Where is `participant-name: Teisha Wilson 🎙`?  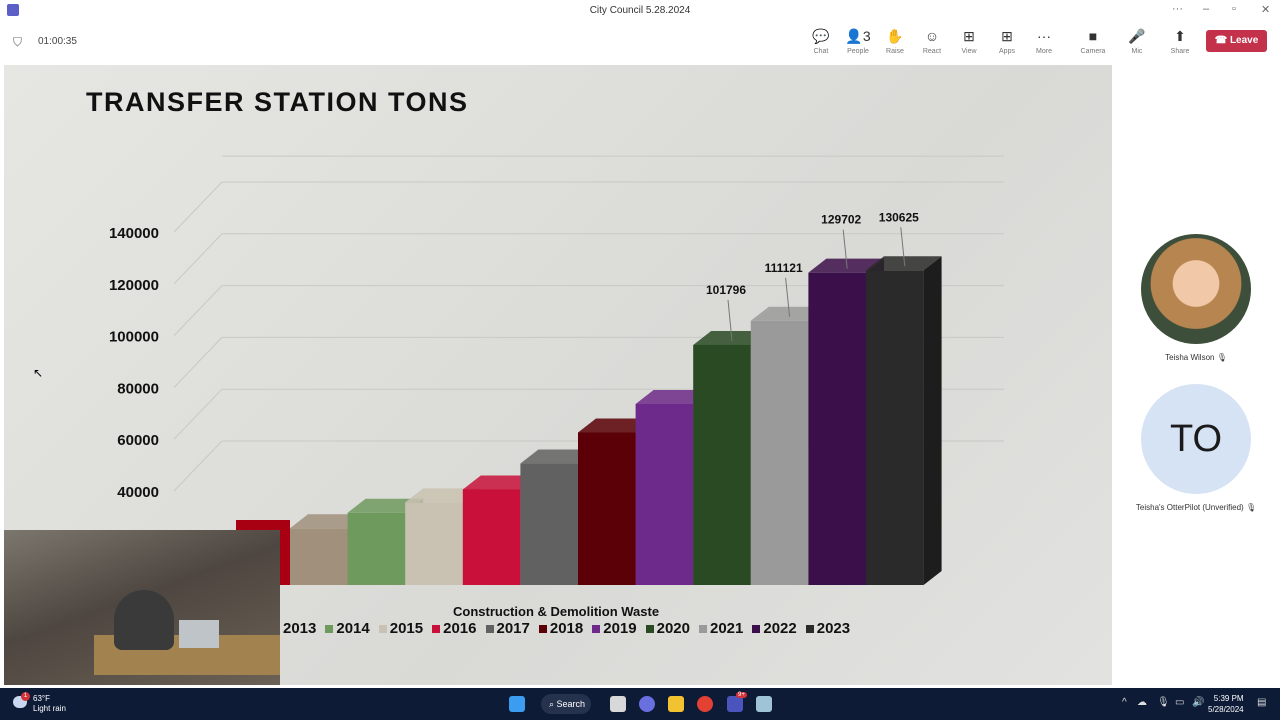
participant-name: Teisha Wilson 🎙 is located at coordinates (1196, 357).